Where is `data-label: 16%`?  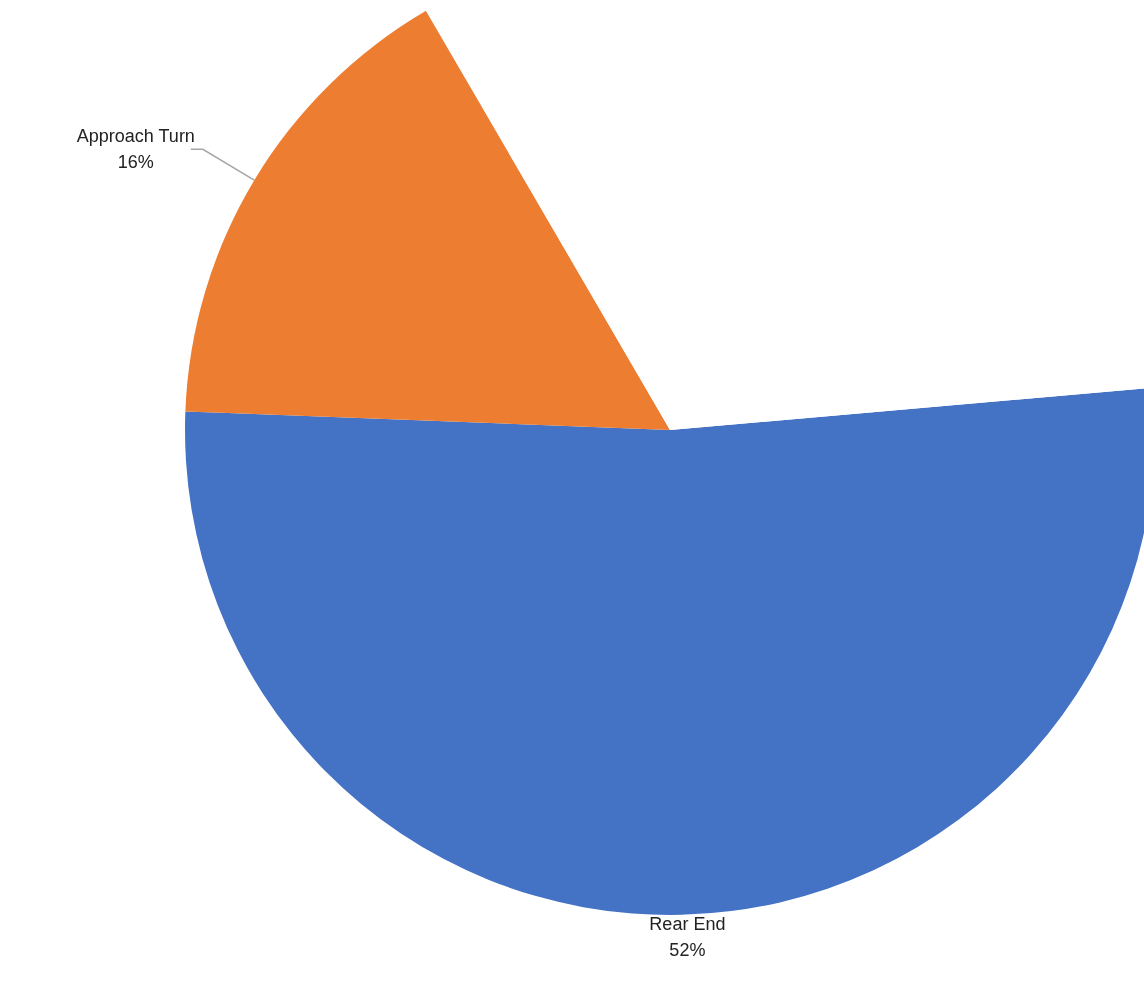
data-label: 16% is located at coordinates (135, 162).